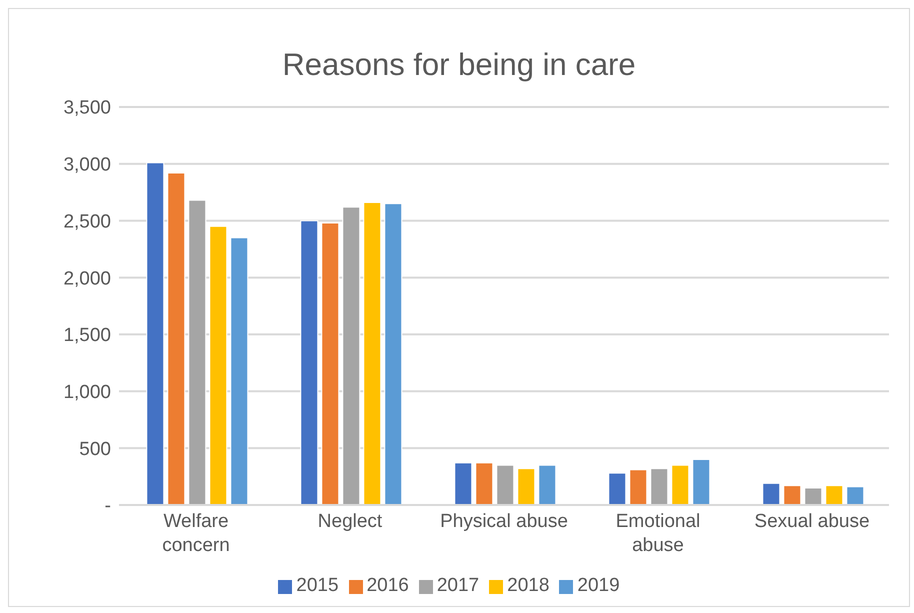  What do you see at coordinates (87, 165) in the screenshot?
I see `y-tick-label: 3,000` at bounding box center [87, 165].